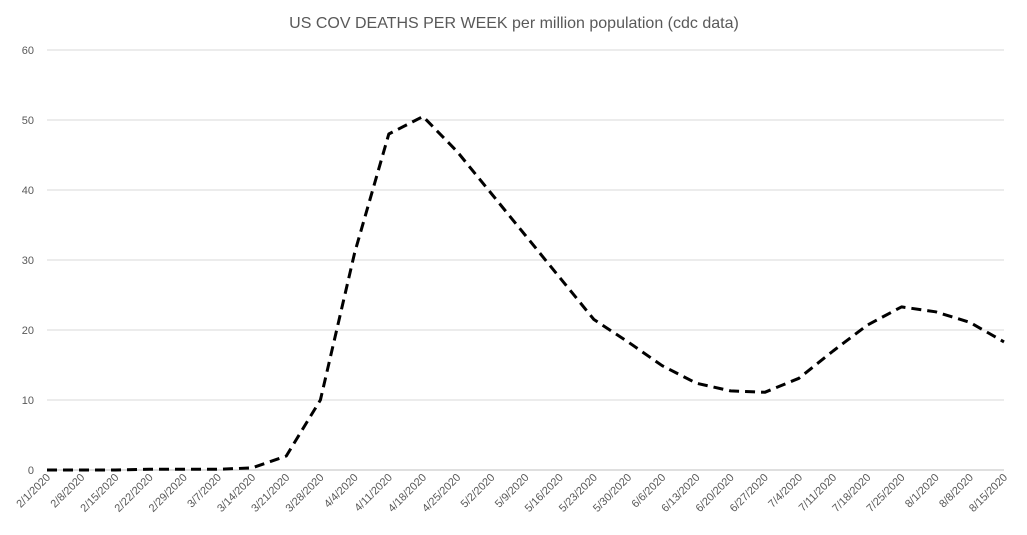 The image size is (1027, 535). Describe the element at coordinates (31, 471) in the screenshot. I see `y-tick-label: 0` at that location.